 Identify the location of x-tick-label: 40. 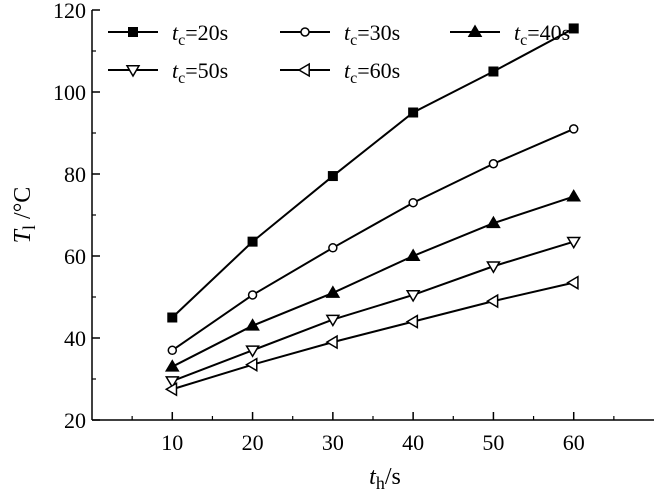
(413, 442).